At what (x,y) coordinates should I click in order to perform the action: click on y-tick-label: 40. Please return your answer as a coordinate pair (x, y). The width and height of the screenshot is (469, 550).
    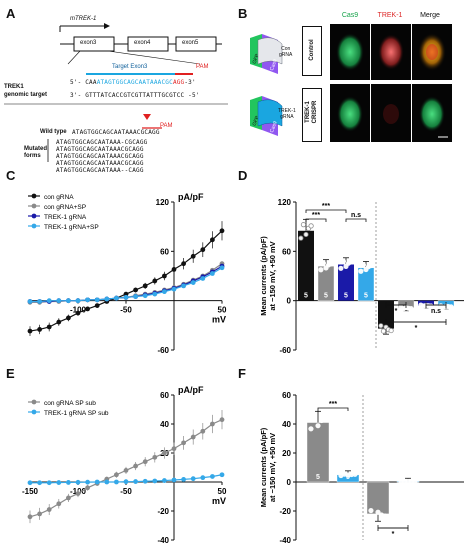
    Looking at the image, I should click on (164, 424).